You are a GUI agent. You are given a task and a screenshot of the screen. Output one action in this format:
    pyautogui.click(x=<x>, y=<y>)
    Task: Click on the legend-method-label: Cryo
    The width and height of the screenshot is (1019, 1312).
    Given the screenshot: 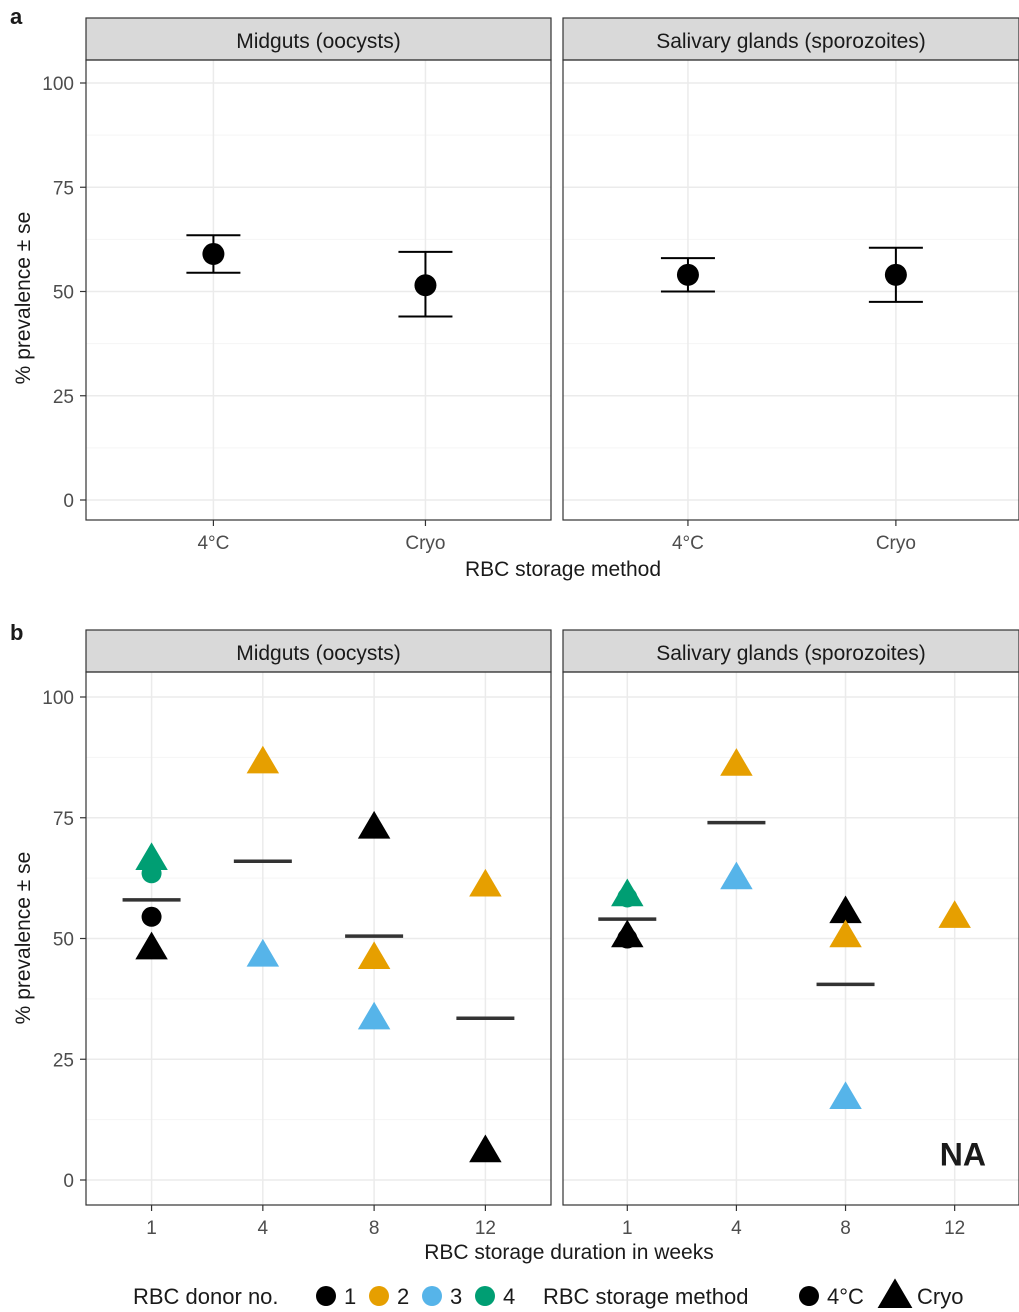 What is the action you would take?
    pyautogui.click(x=940, y=1296)
    